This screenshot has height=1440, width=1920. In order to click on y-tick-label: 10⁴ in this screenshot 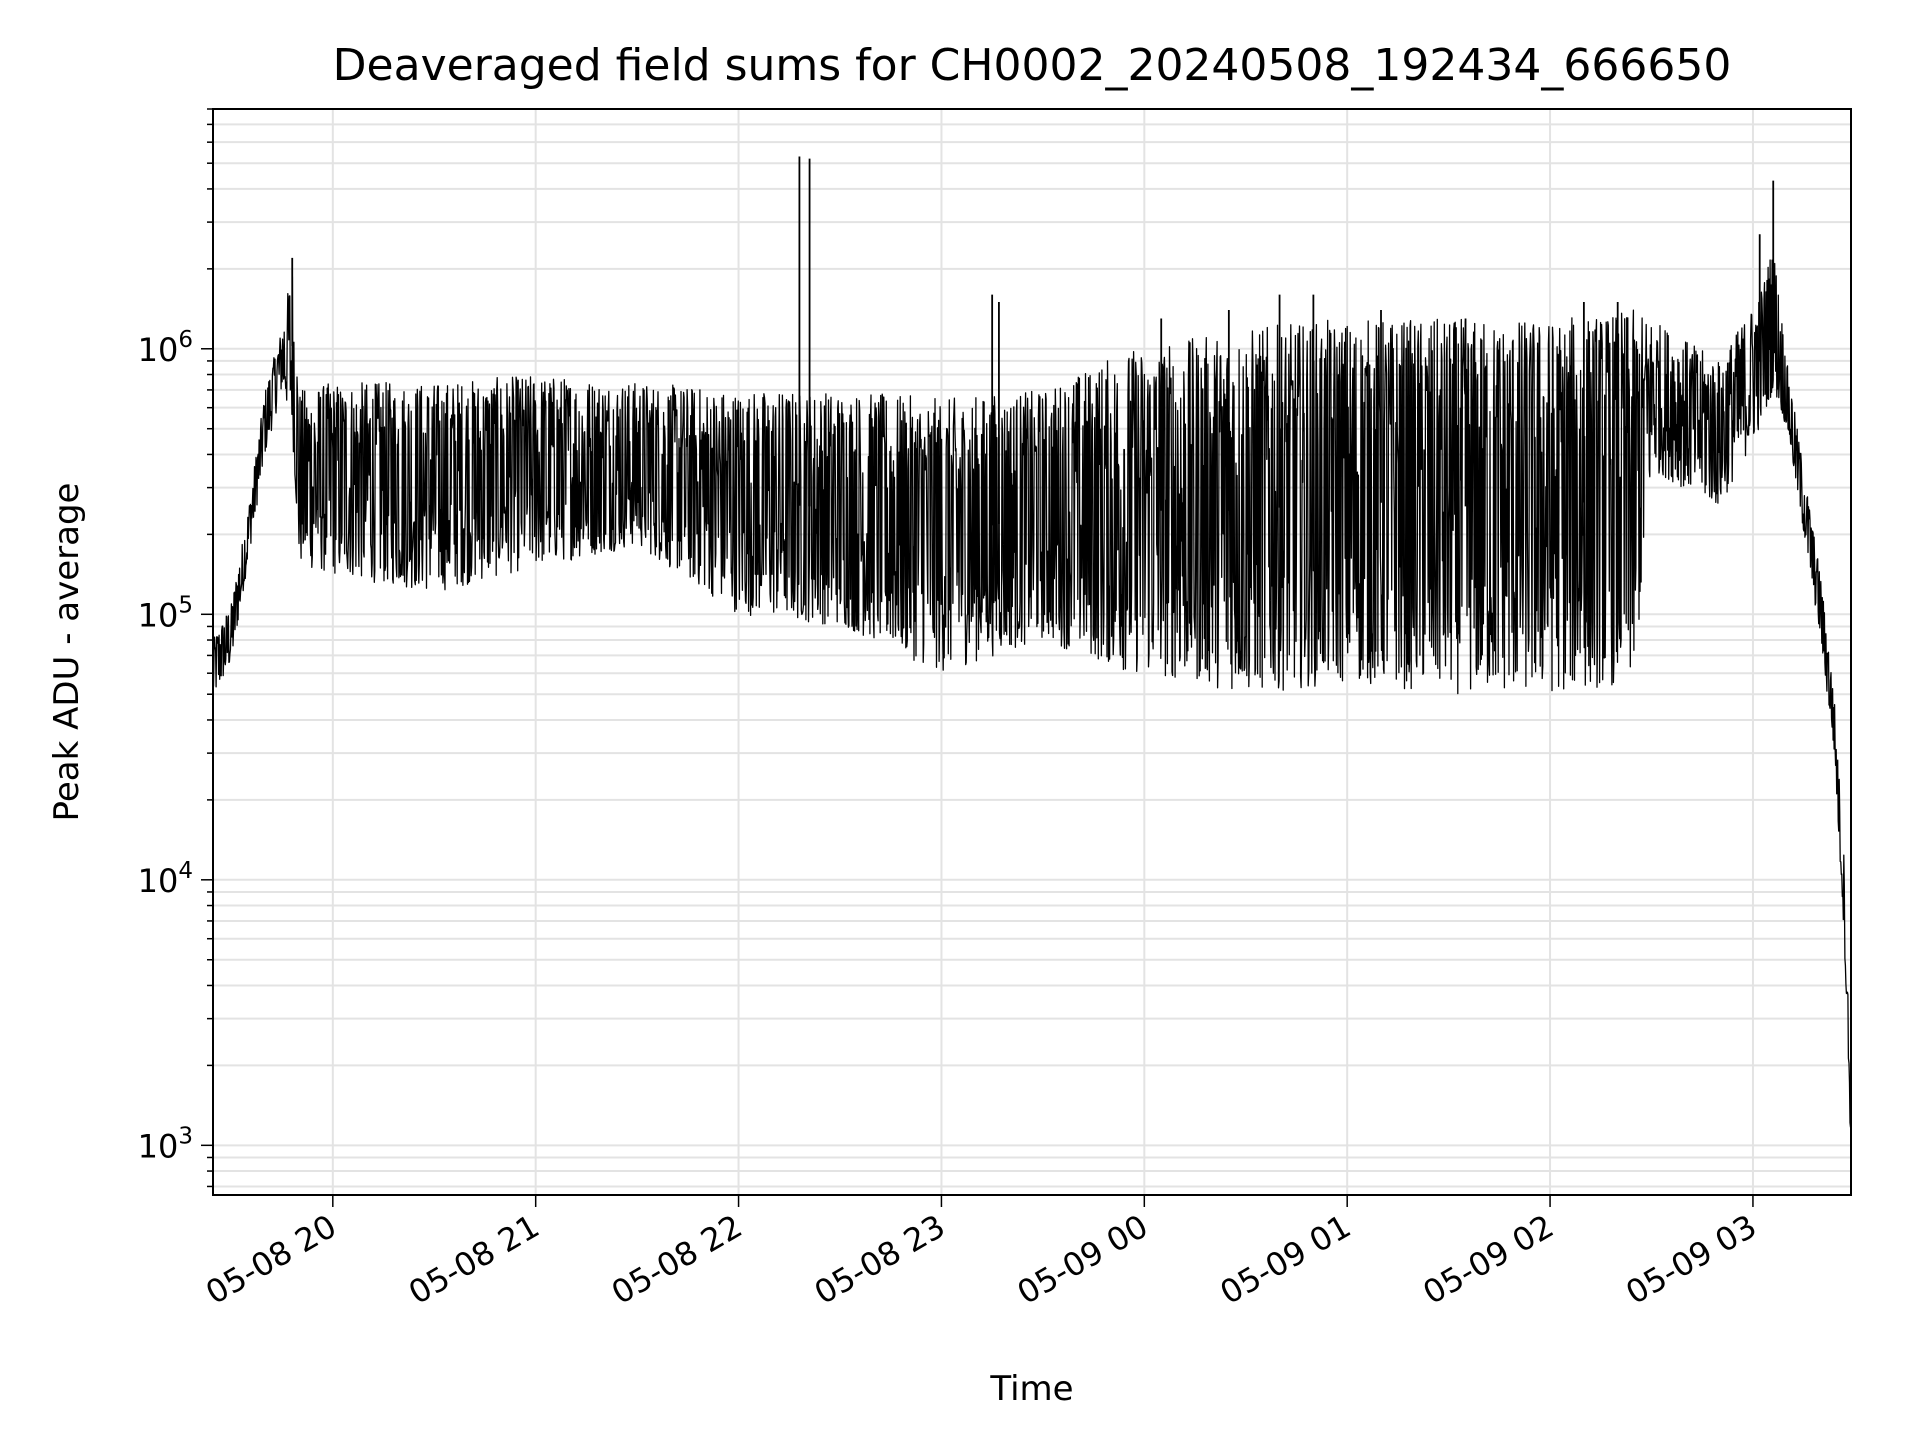, I will do `click(165, 879)`.